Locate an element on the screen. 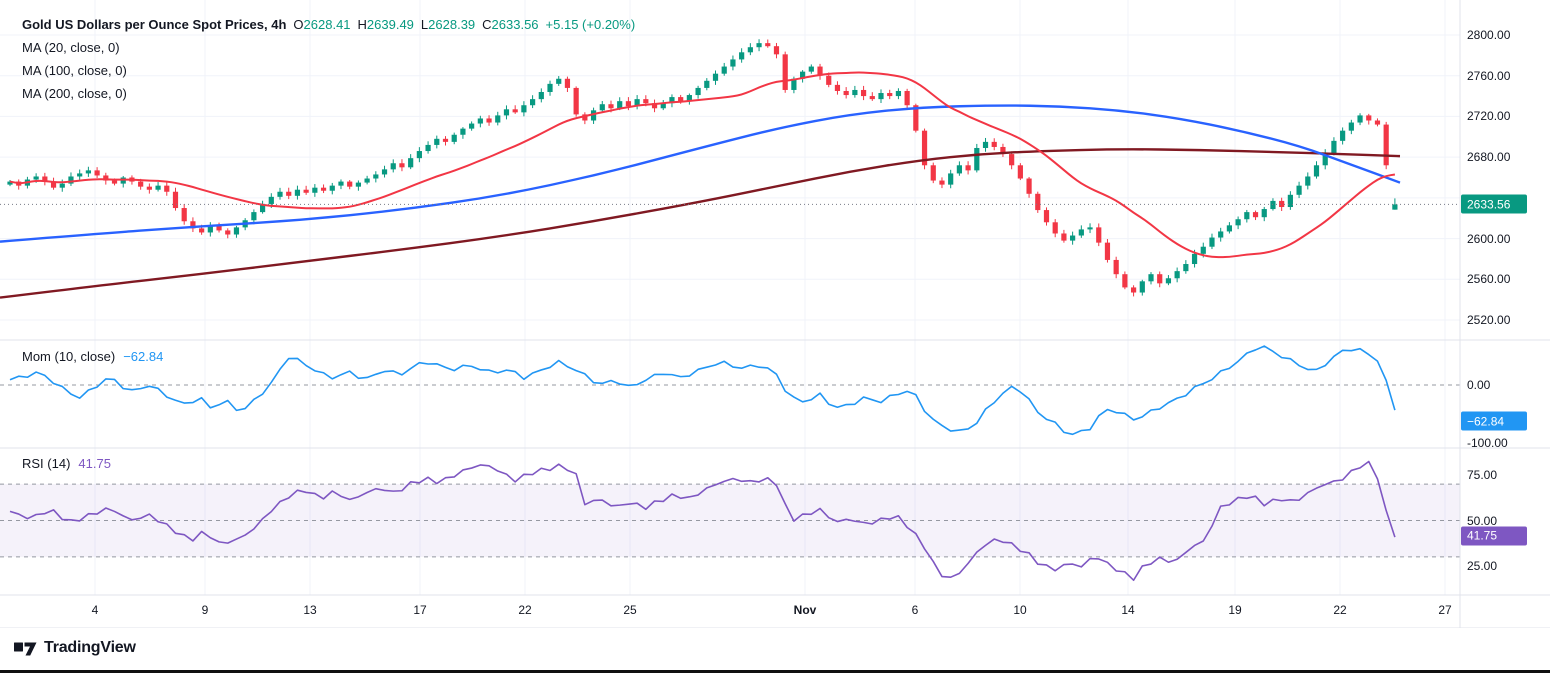 This screenshot has height=673, width=1550. mom-value: −62.84 is located at coordinates (143, 356).